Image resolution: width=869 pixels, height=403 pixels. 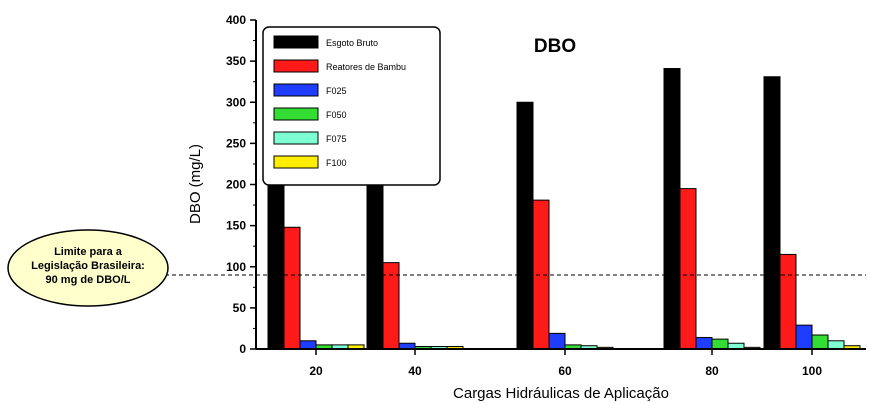 What do you see at coordinates (88, 280) in the screenshot?
I see `callout-text-line: 90 mg de DBO/L` at bounding box center [88, 280].